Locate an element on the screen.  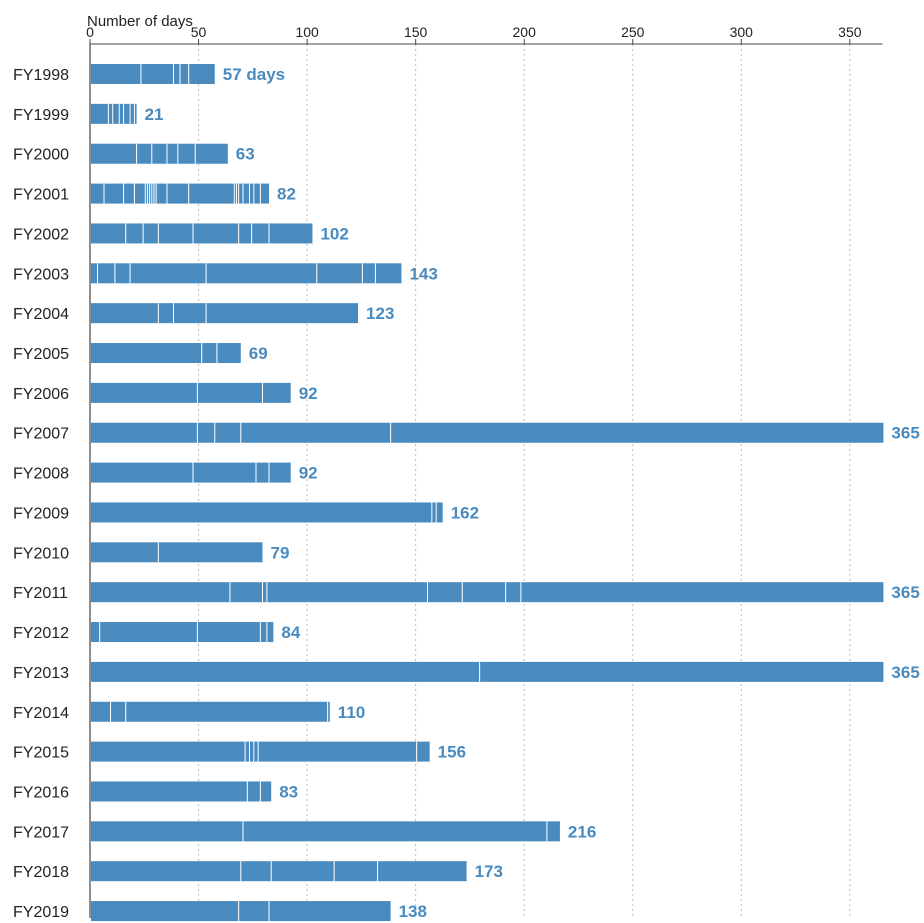
x-tick-label-50: 50 is located at coordinates (199, 32).